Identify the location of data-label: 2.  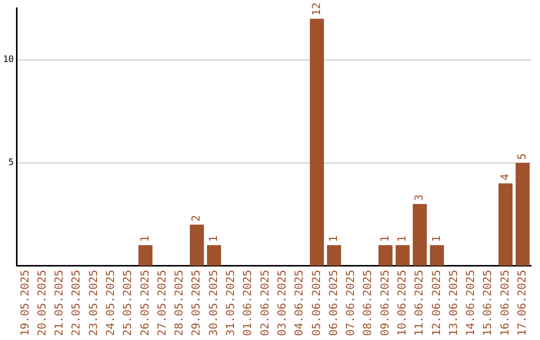
(196, 218).